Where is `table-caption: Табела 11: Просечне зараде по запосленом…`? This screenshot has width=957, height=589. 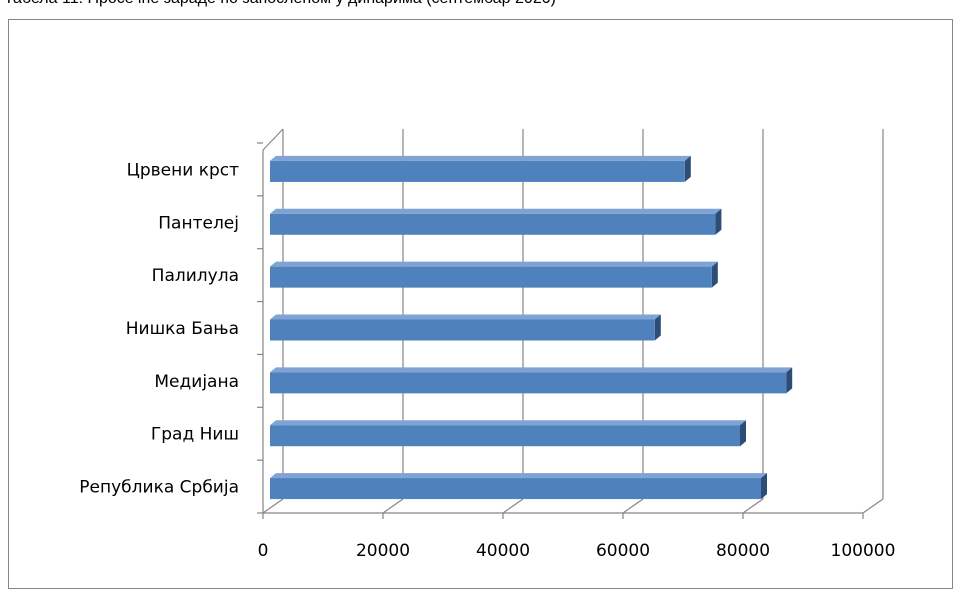 table-caption: Табела 11: Просечне зараде по запосленом… is located at coordinates (280, 4).